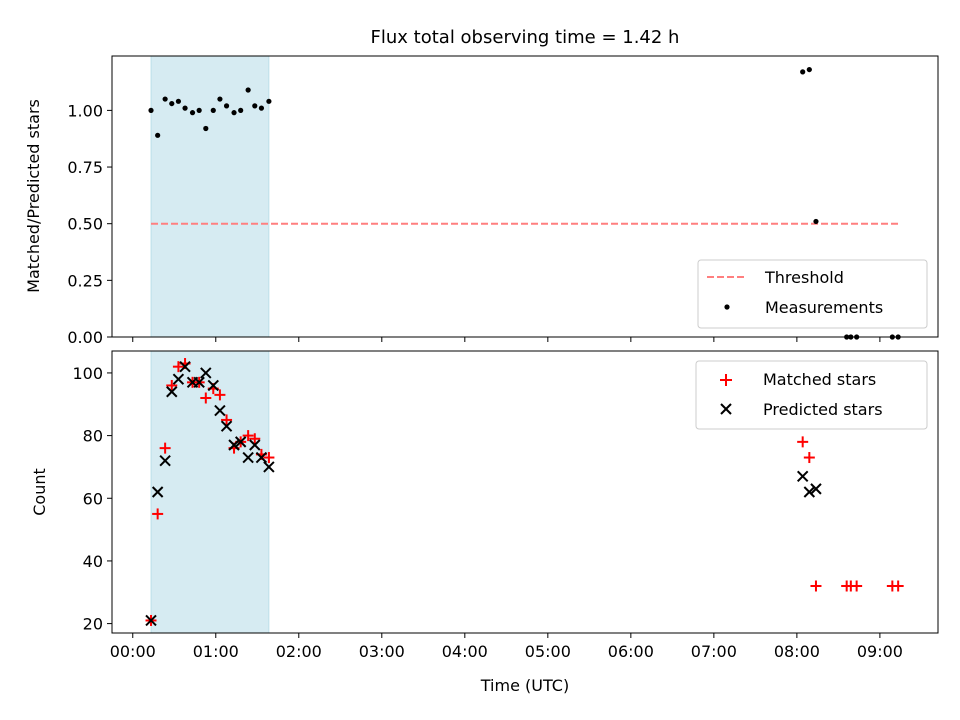 The image size is (960, 720). I want to click on top-ytick-label: 0.25, so click(85, 280).